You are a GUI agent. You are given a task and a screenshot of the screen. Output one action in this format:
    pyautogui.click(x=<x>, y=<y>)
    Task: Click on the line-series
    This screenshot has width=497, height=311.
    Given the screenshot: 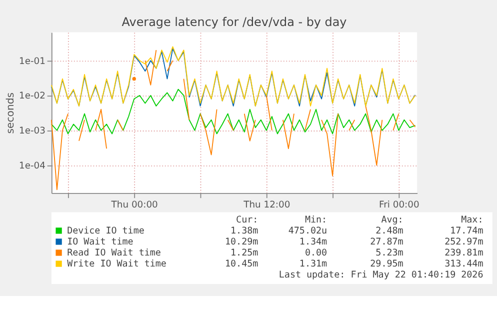 What is the action you would take?
    pyautogui.click(x=233, y=111)
    